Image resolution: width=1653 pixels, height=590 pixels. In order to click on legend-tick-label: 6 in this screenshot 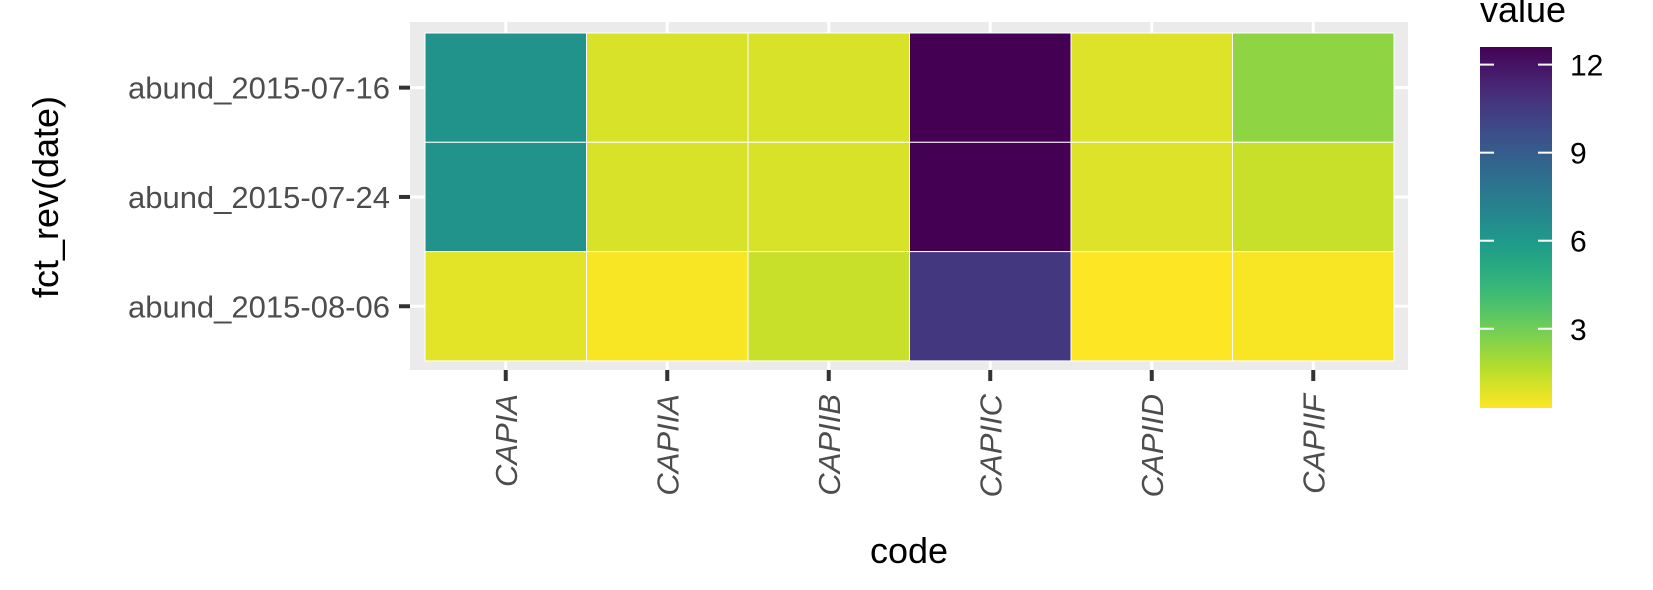, I will do `click(1578, 242)`.